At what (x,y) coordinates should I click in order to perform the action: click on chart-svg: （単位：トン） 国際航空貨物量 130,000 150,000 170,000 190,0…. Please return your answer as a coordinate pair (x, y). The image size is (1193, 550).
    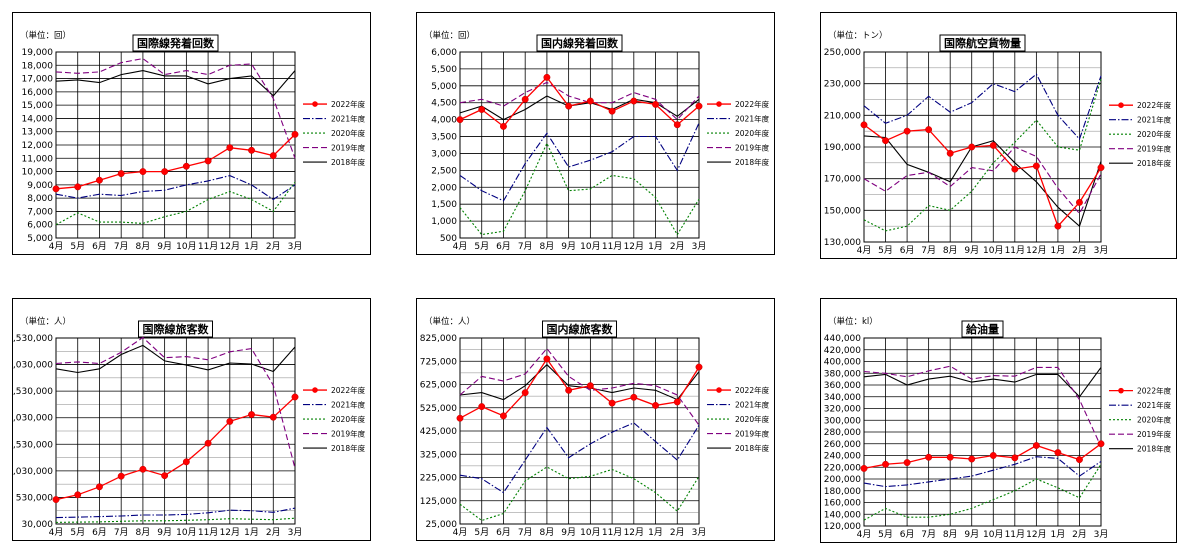
    Looking at the image, I should click on (998, 135).